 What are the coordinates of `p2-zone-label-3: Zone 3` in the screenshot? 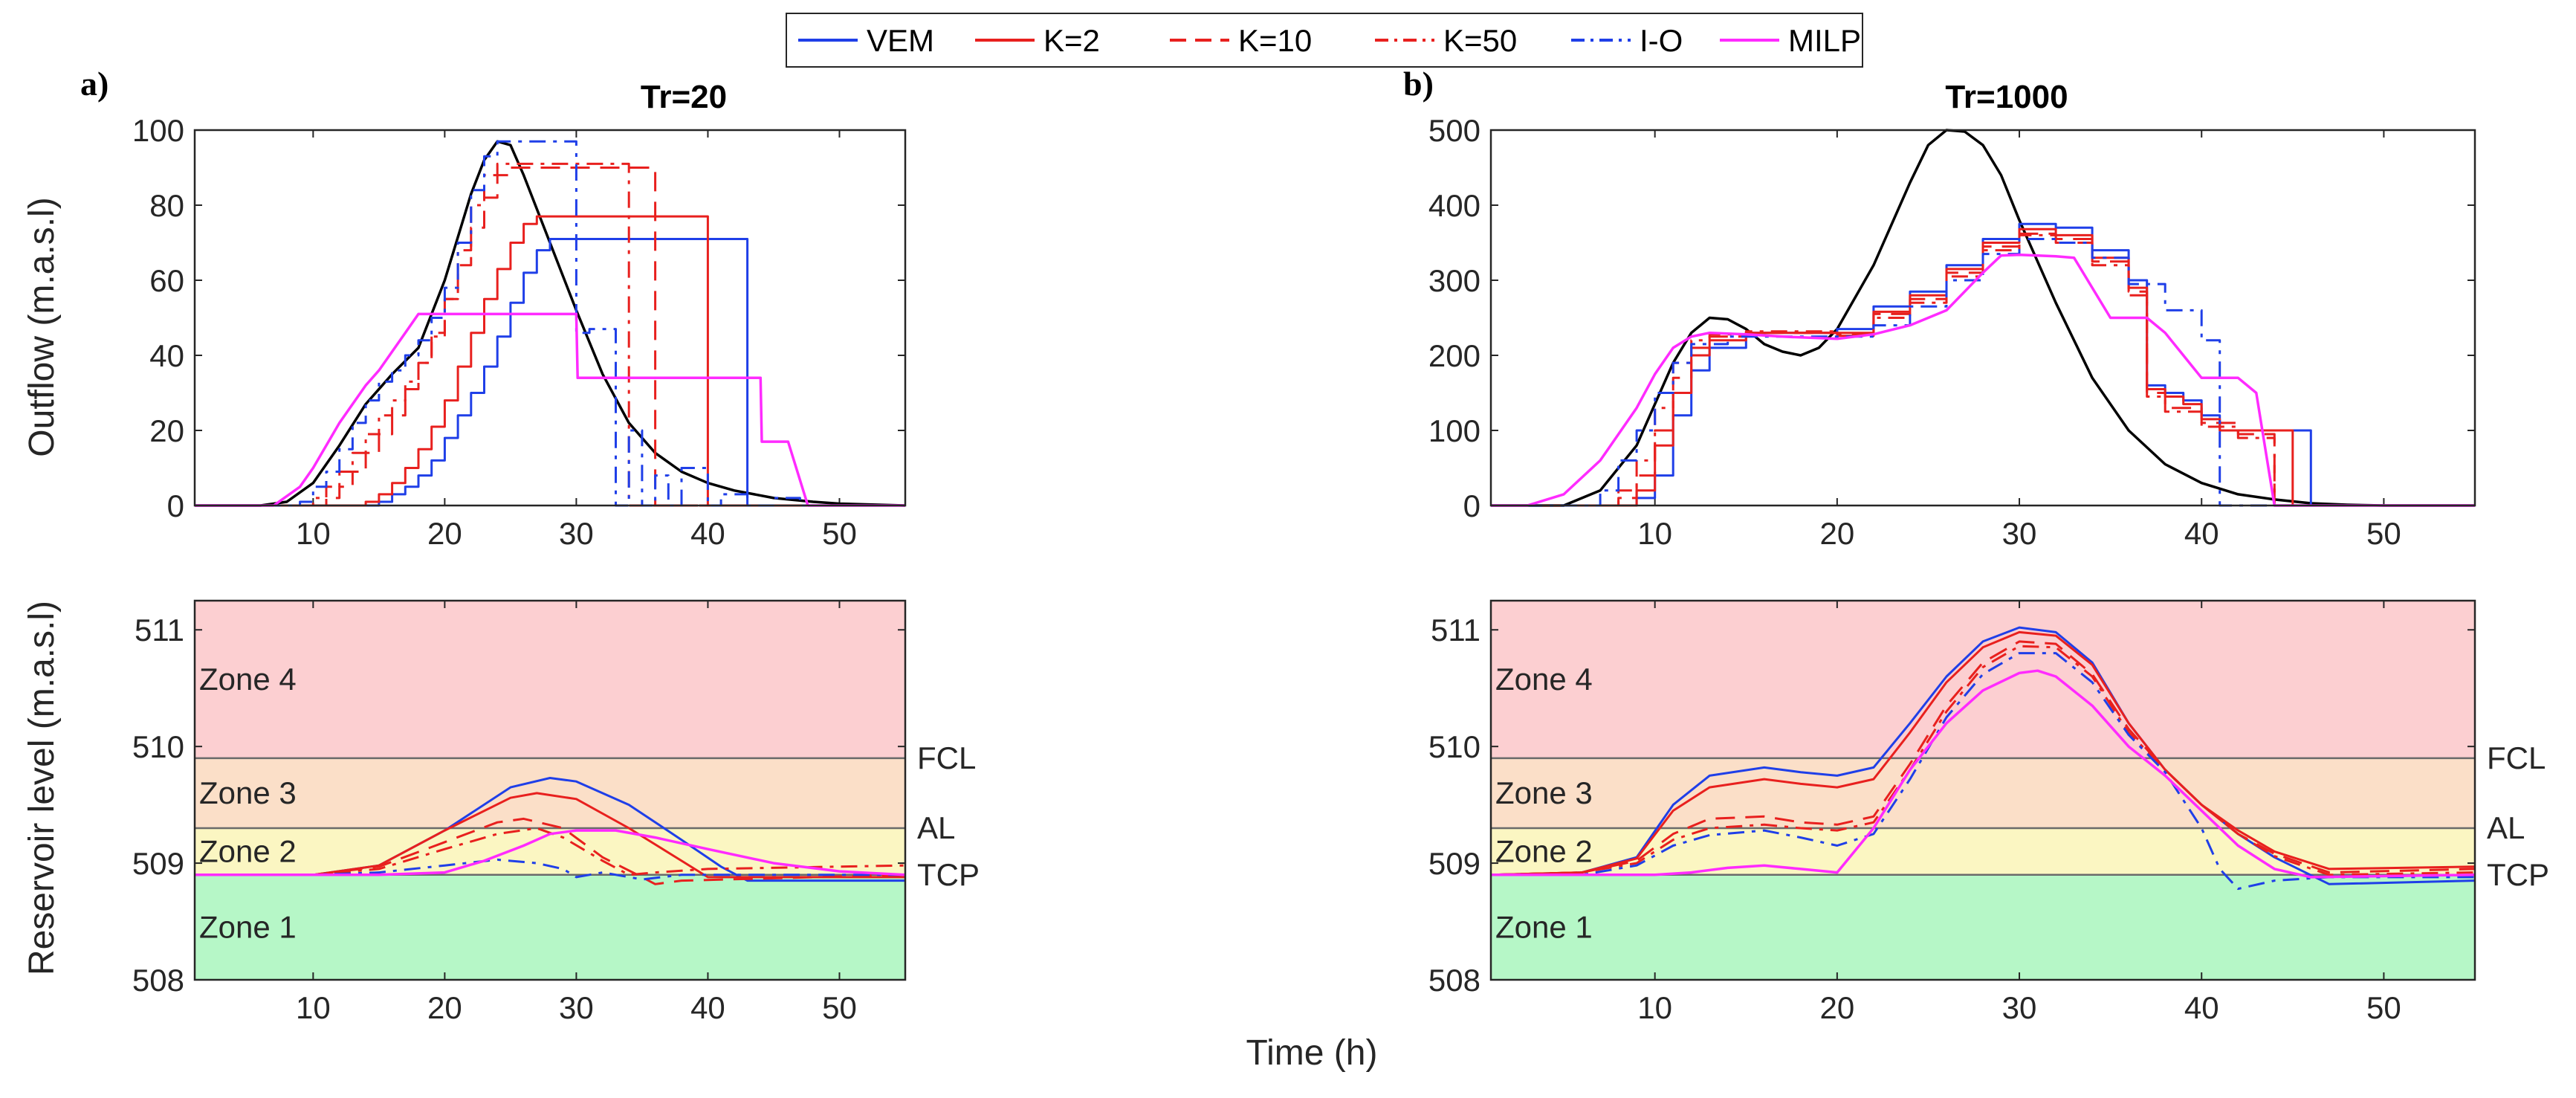 It's located at (248, 792).